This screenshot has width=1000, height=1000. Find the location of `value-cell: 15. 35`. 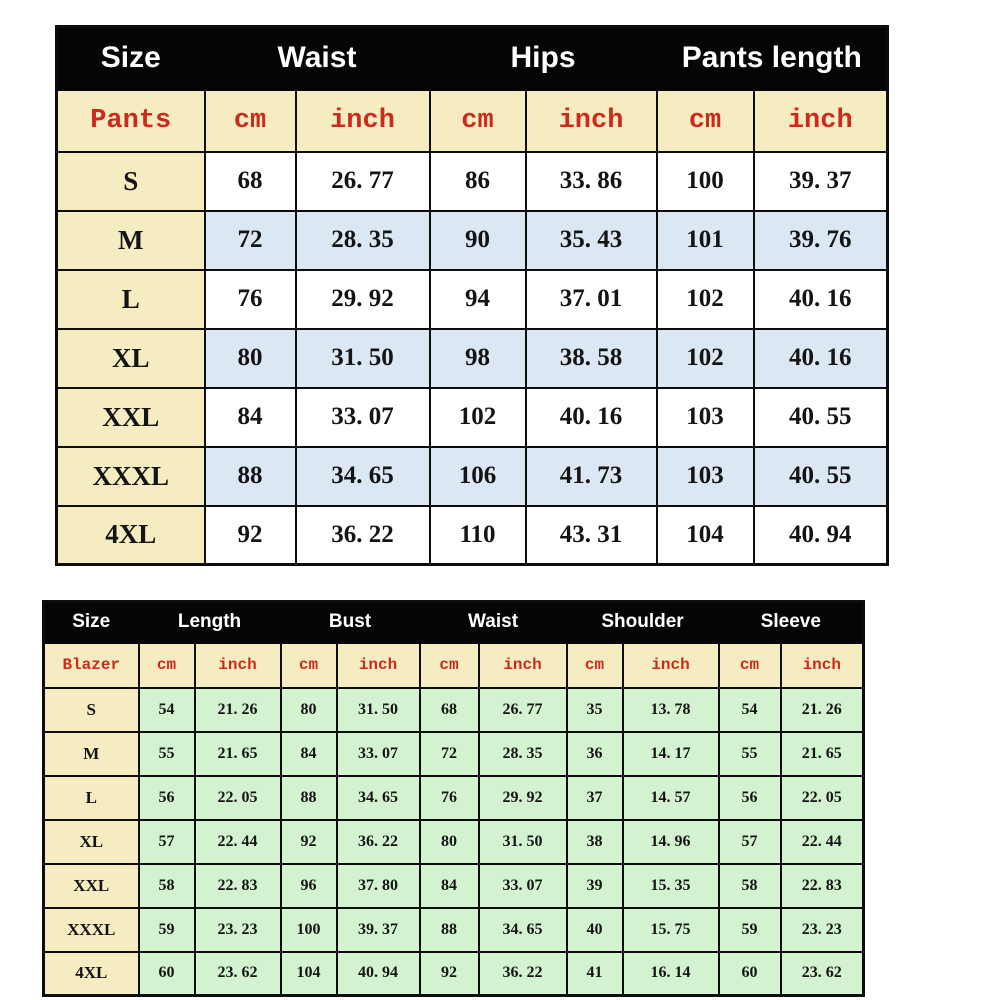

value-cell: 15. 35 is located at coordinates (670, 885).